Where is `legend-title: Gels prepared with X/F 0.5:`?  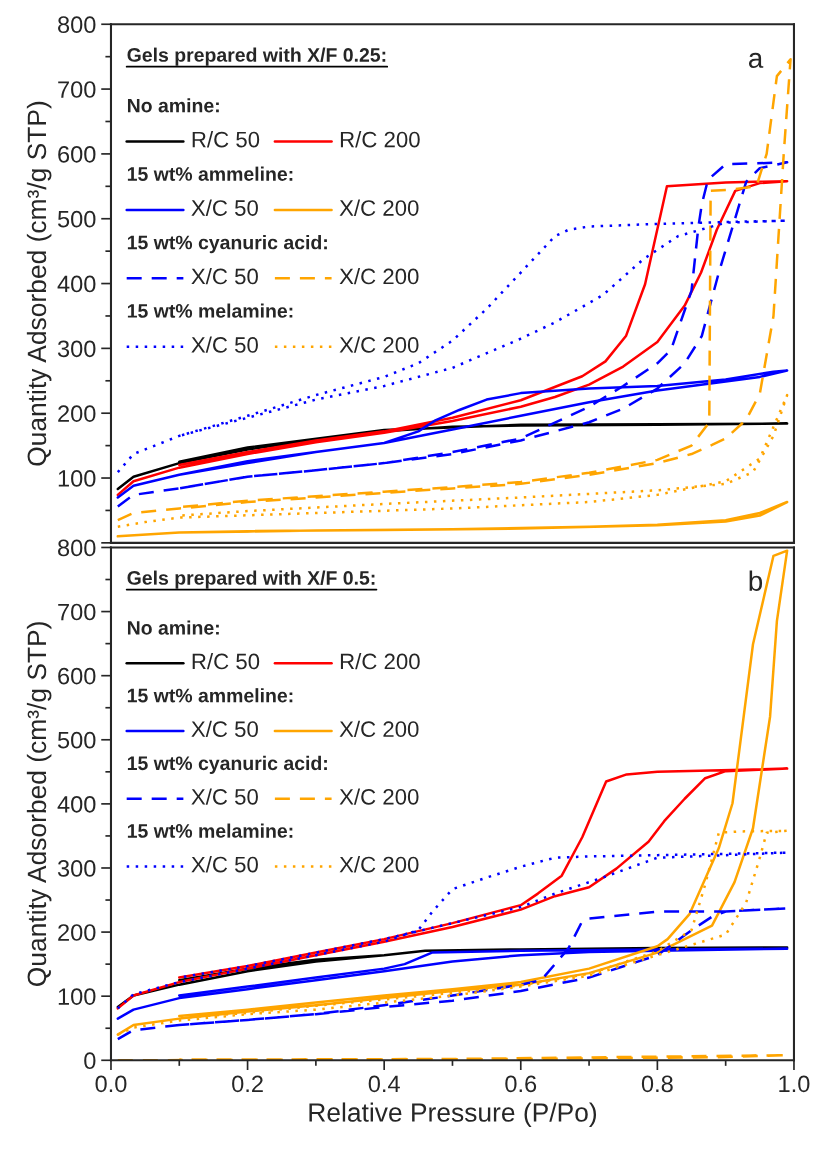 legend-title: Gels prepared with X/F 0.5: is located at coordinates (251, 579).